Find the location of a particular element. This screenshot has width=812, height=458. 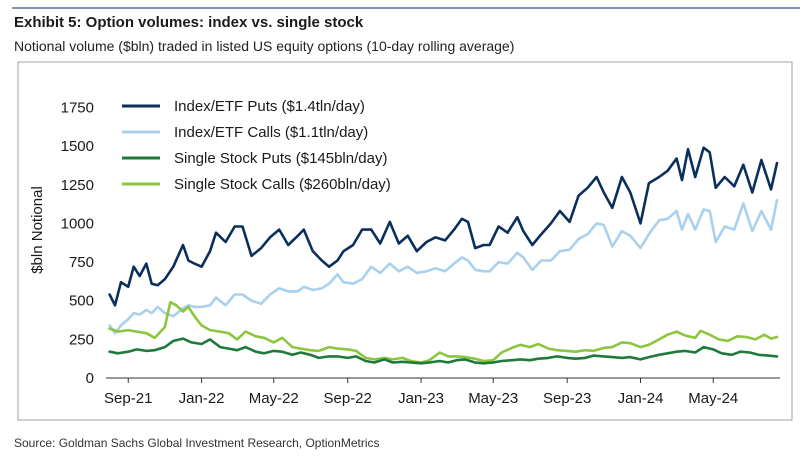

legend-label: Index/ETF Puts ($1.4tln/day) is located at coordinates (269, 106).